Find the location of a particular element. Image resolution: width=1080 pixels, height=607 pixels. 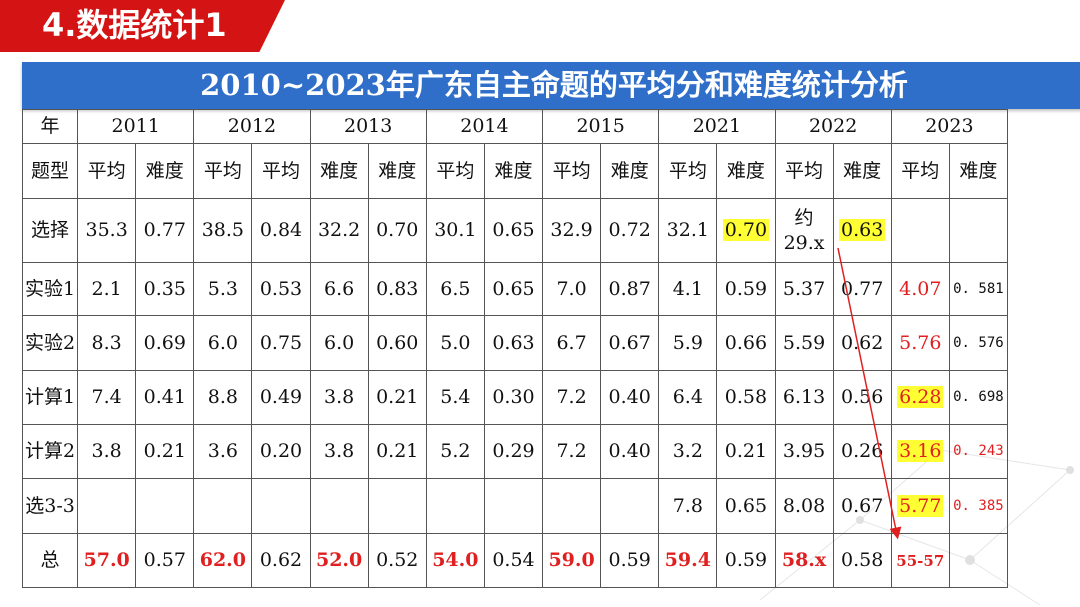

table-cell: 35.3 is located at coordinates (107, 230).